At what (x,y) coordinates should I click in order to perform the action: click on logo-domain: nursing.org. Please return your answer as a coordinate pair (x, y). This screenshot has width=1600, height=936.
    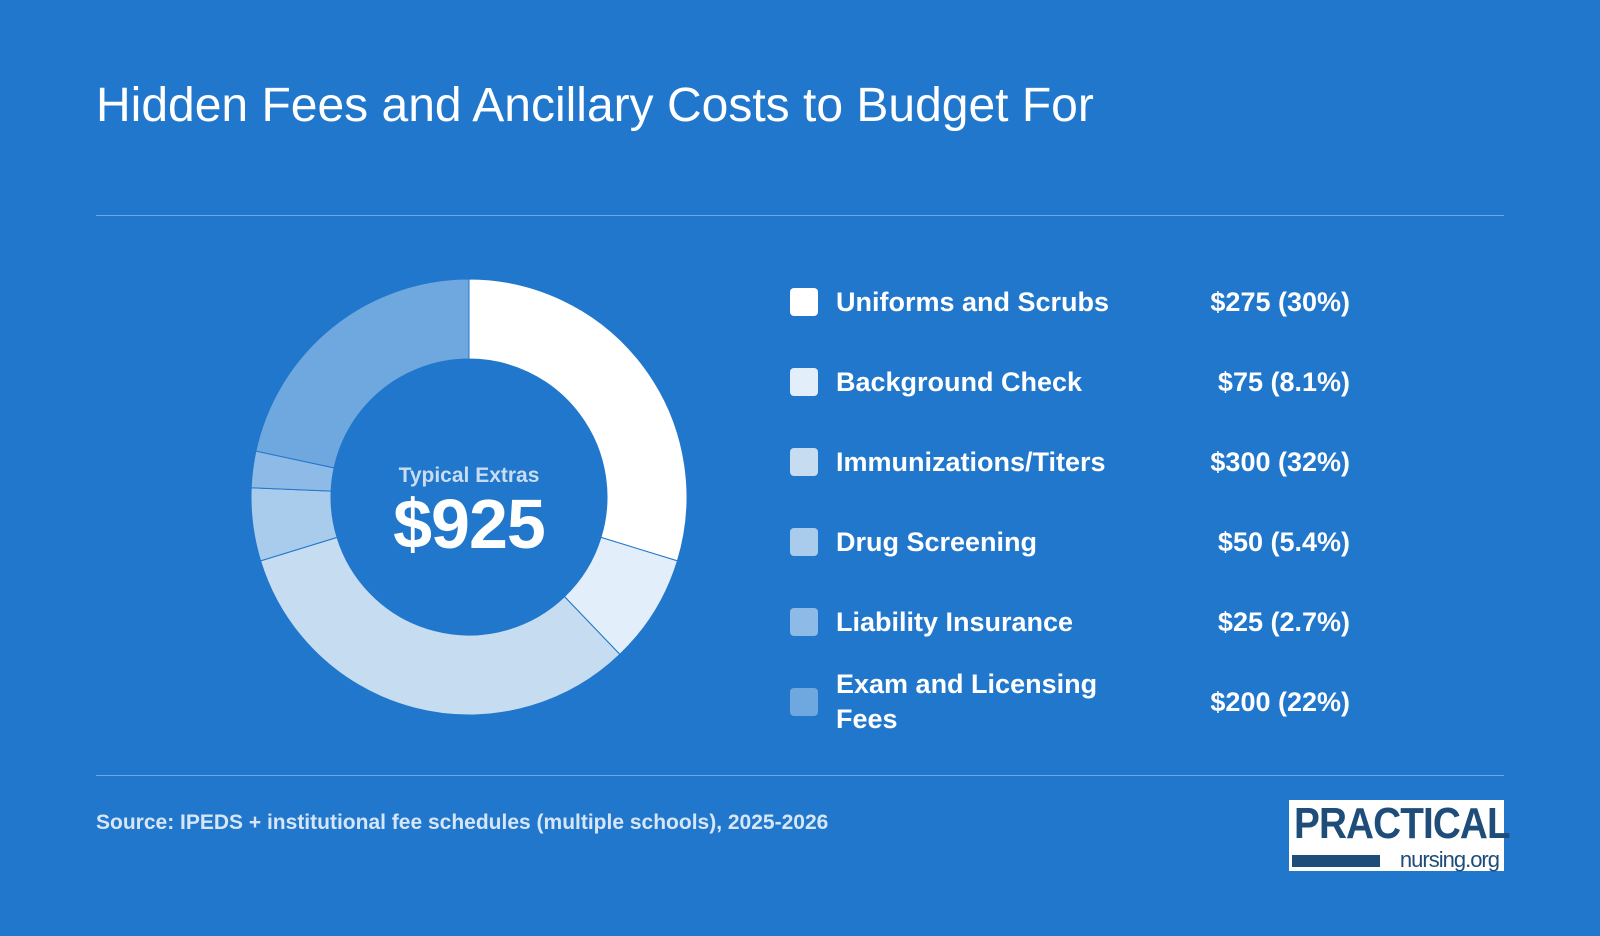
    Looking at the image, I should click on (1449, 859).